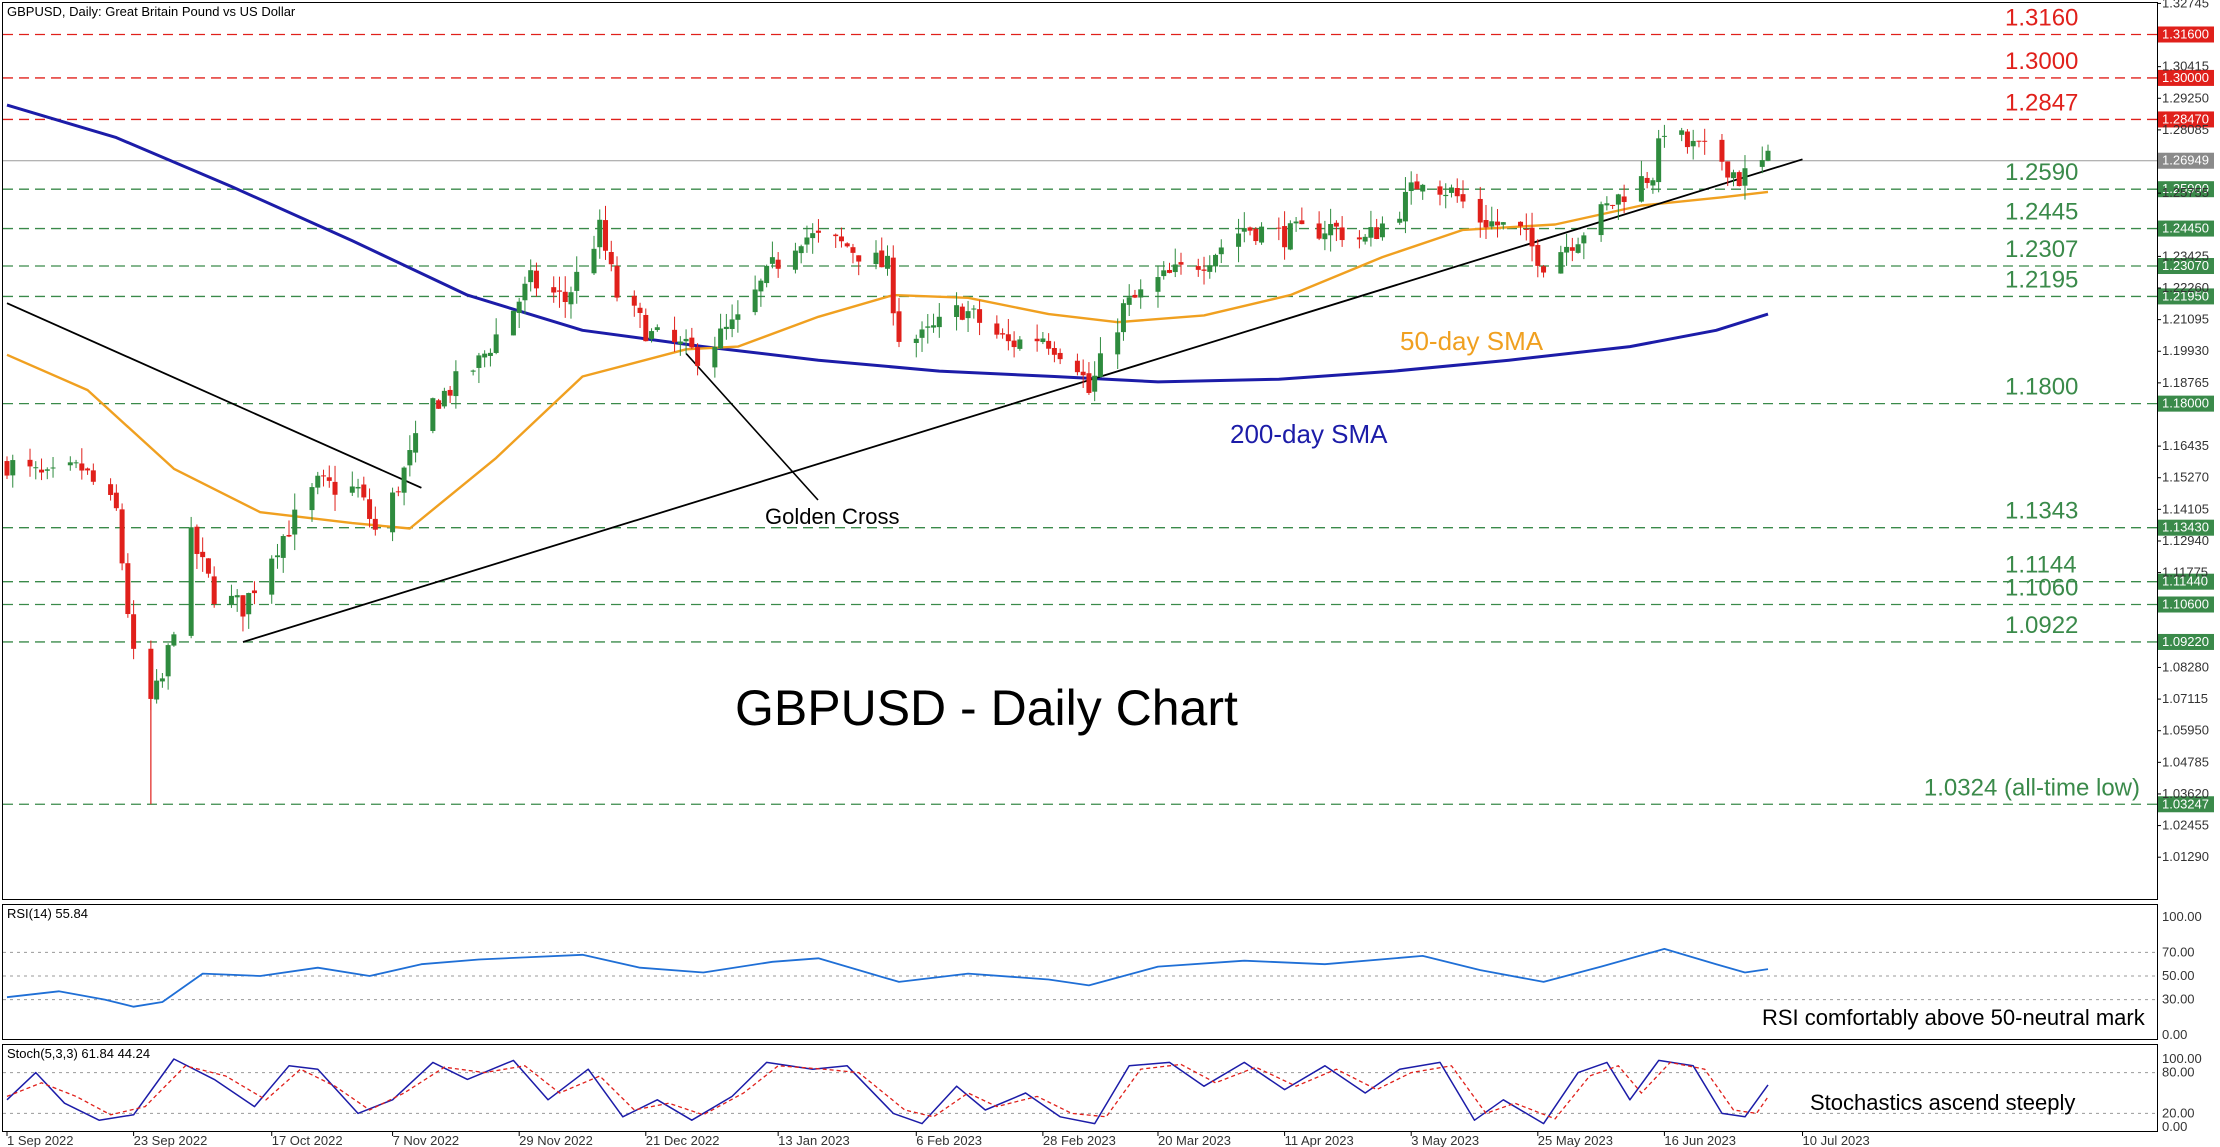 This screenshot has height=1147, width=2220. I want to click on current-price-value: 1.26949, so click(2185, 160).